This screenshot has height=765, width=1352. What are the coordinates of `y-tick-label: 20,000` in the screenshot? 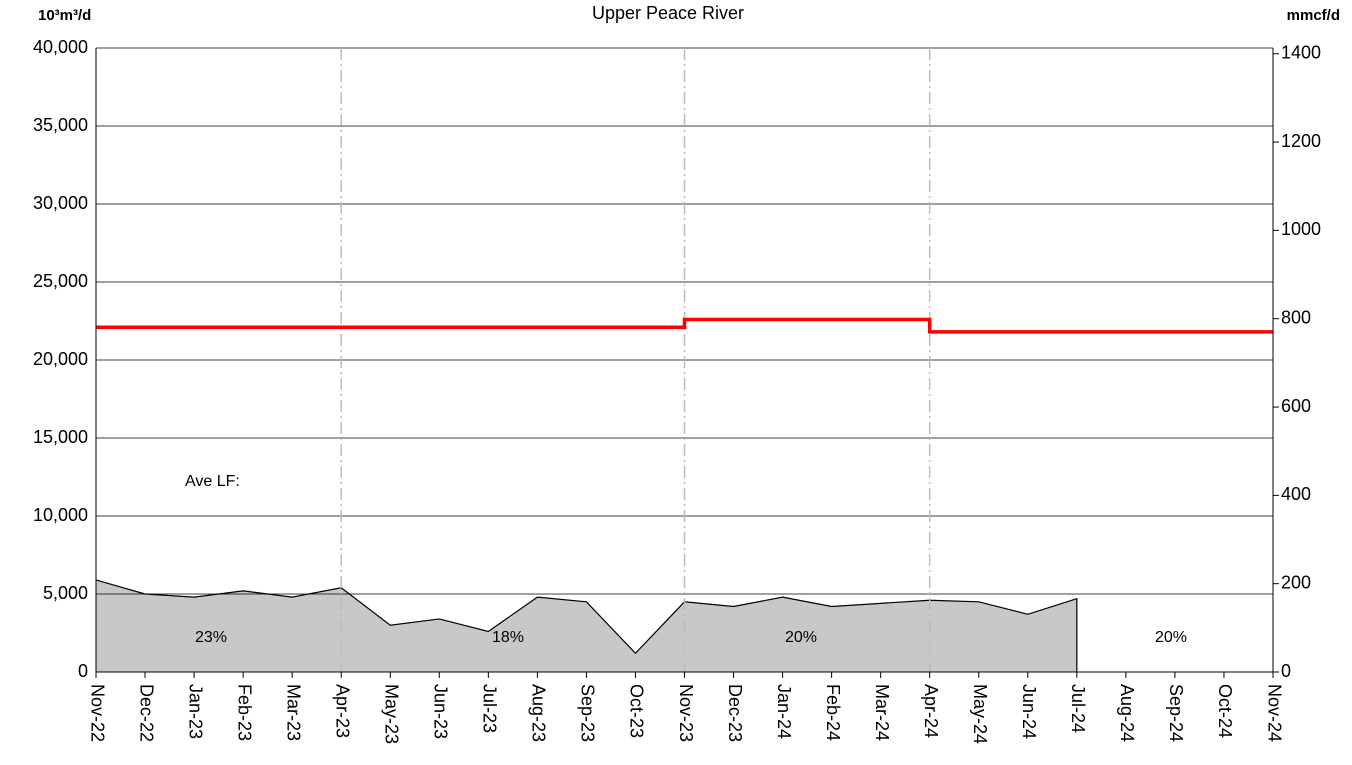 It's located at (60, 359).